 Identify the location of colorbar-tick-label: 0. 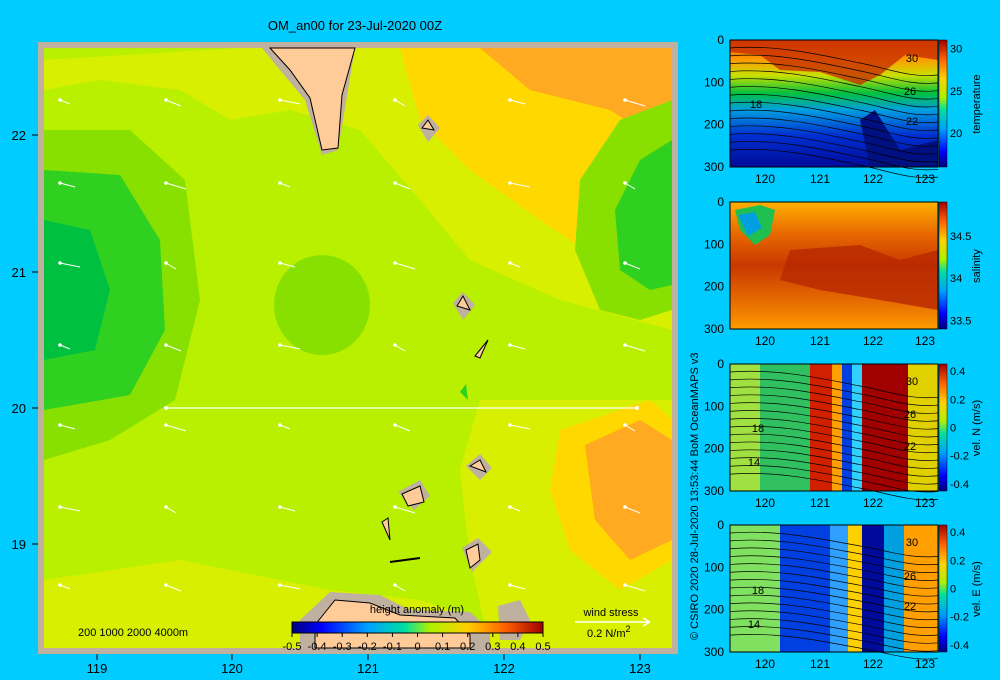
(417, 647).